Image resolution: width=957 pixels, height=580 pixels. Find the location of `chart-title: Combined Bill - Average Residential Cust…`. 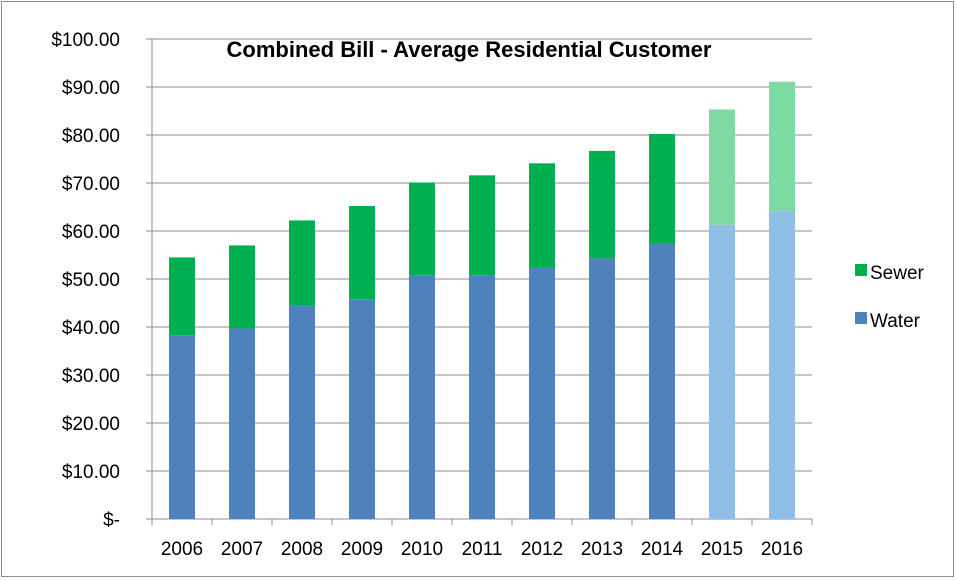

chart-title: Combined Bill - Average Residential Cust… is located at coordinates (469, 49).